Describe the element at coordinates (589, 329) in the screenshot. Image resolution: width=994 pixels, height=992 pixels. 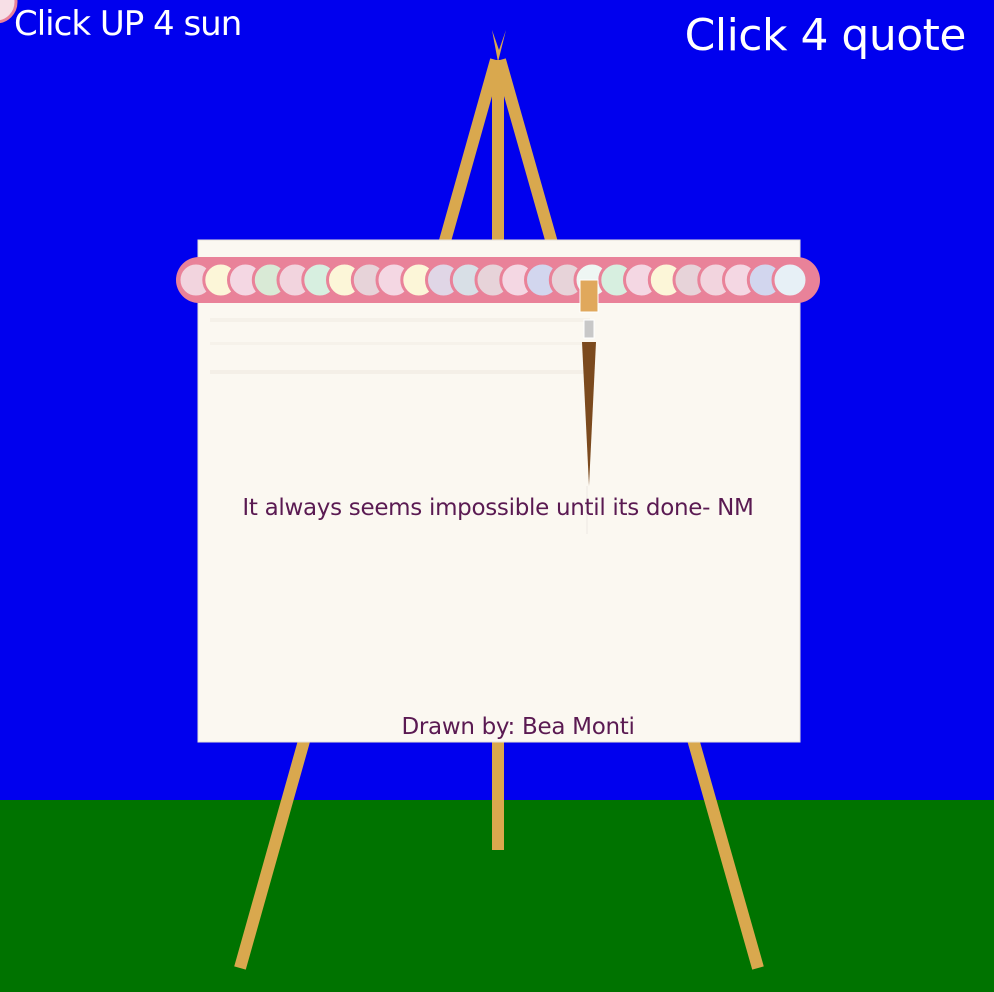
I see `brush-ferrule` at that location.